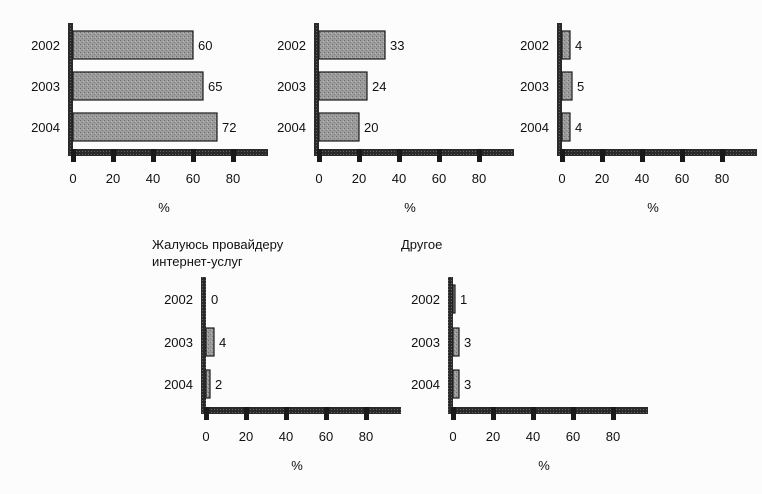 The height and width of the screenshot is (494, 762). Describe the element at coordinates (529, 375) in the screenshot. I see `chart-4: 2002 1 2003 3 2004 3 0 20 40 60 80%` at that location.